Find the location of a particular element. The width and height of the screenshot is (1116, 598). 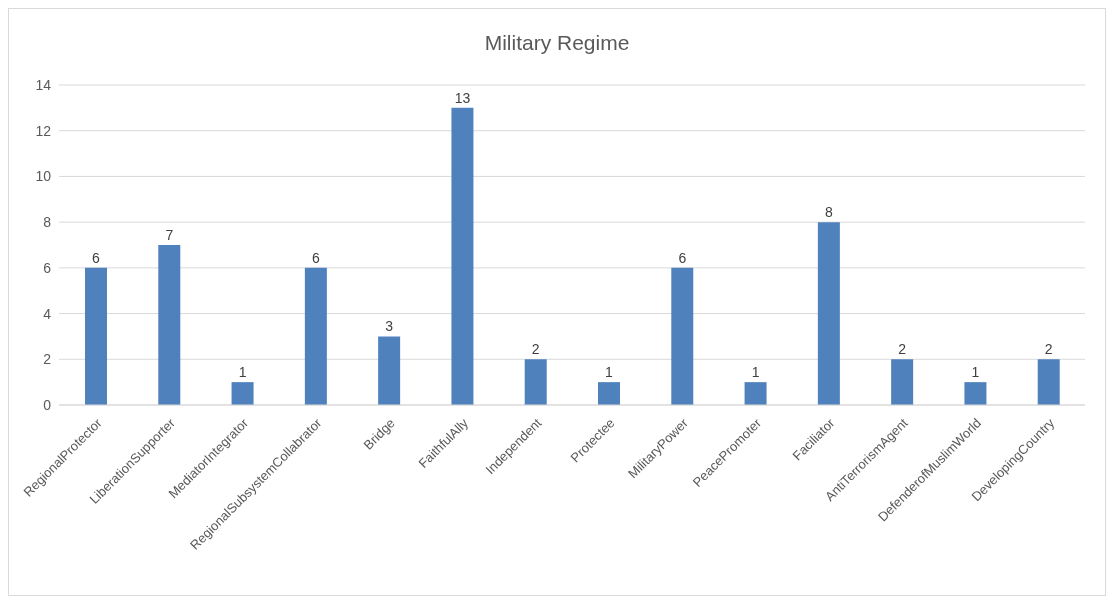

data-label: 3 is located at coordinates (389, 326).